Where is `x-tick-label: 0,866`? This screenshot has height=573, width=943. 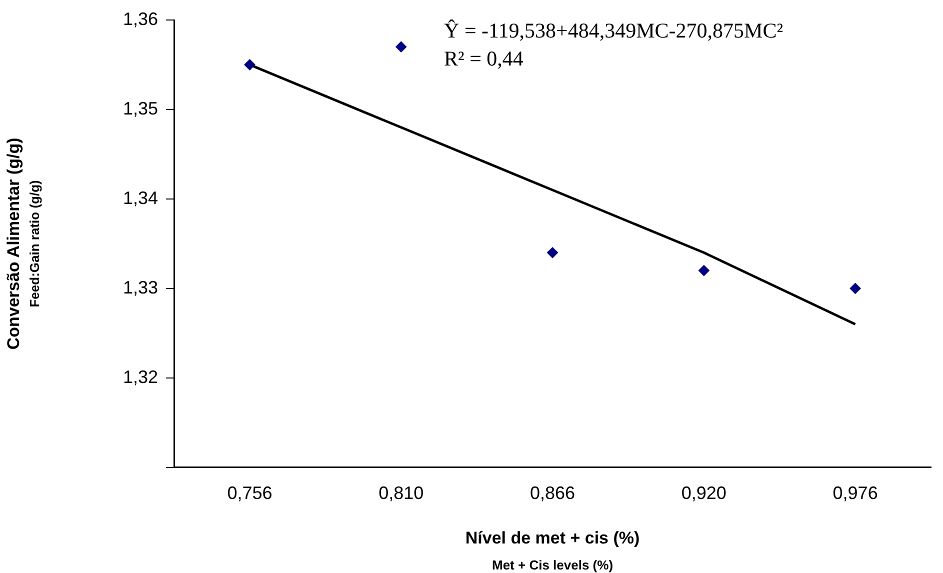
x-tick-label: 0,866 is located at coordinates (553, 493).